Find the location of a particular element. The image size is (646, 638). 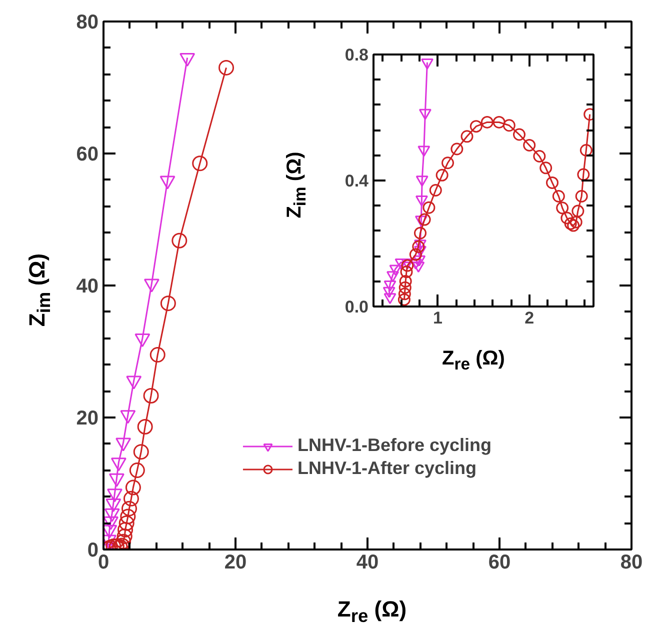

y-tick-label: 0.8 is located at coordinates (356, 55).